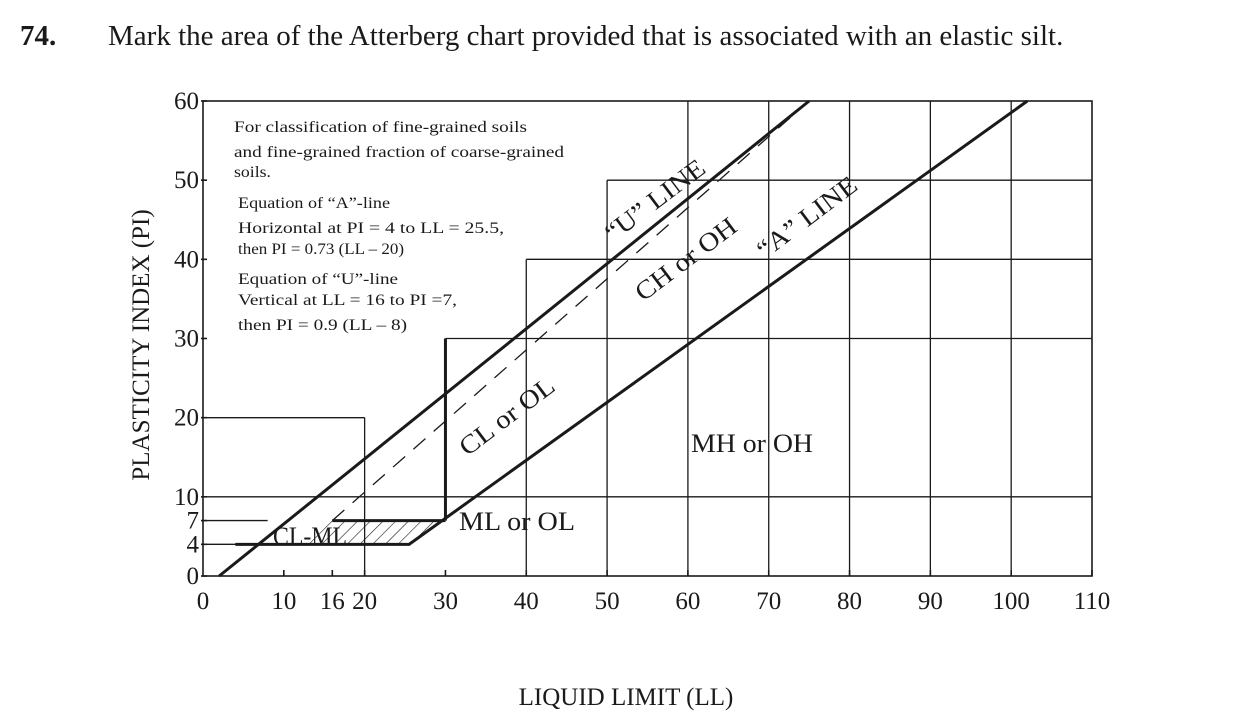  What do you see at coordinates (626, 697) in the screenshot?
I see `x-axis-label: LIQUID LIMIT (LL)` at bounding box center [626, 697].